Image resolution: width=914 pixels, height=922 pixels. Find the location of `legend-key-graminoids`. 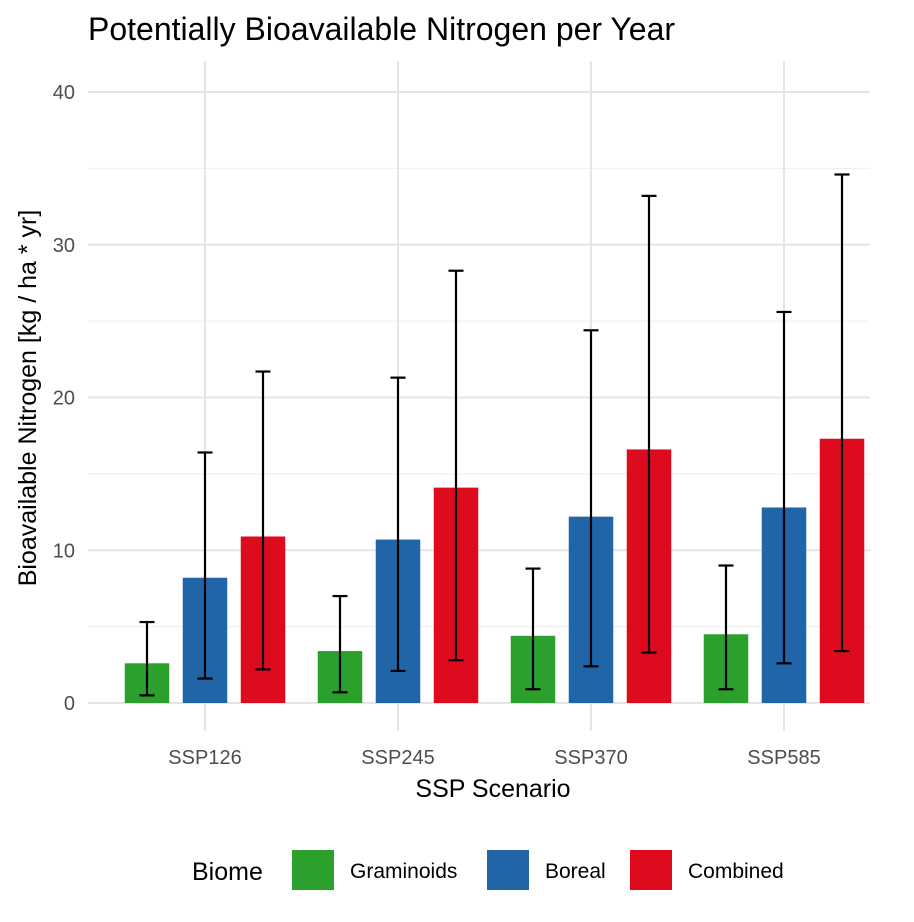

legend-key-graminoids is located at coordinates (313, 870).